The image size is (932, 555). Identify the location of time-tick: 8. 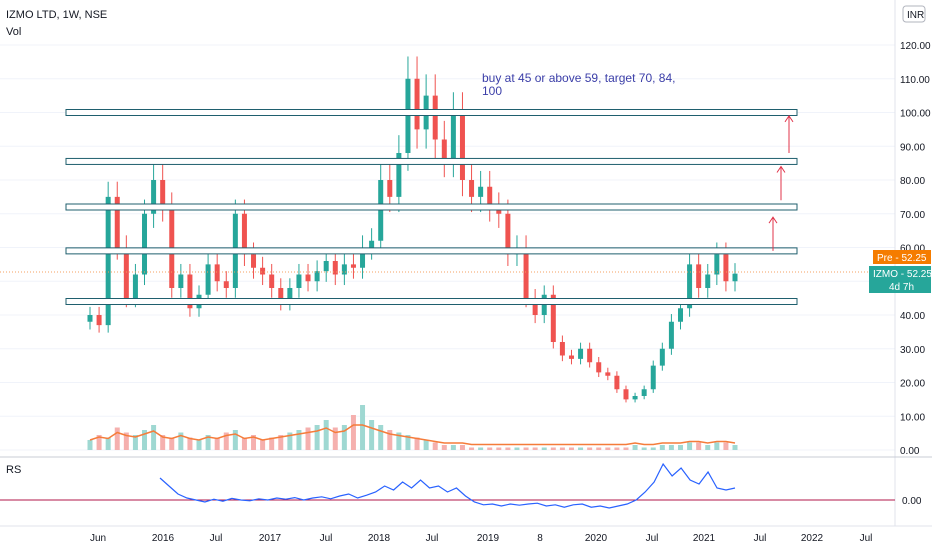
(540, 538).